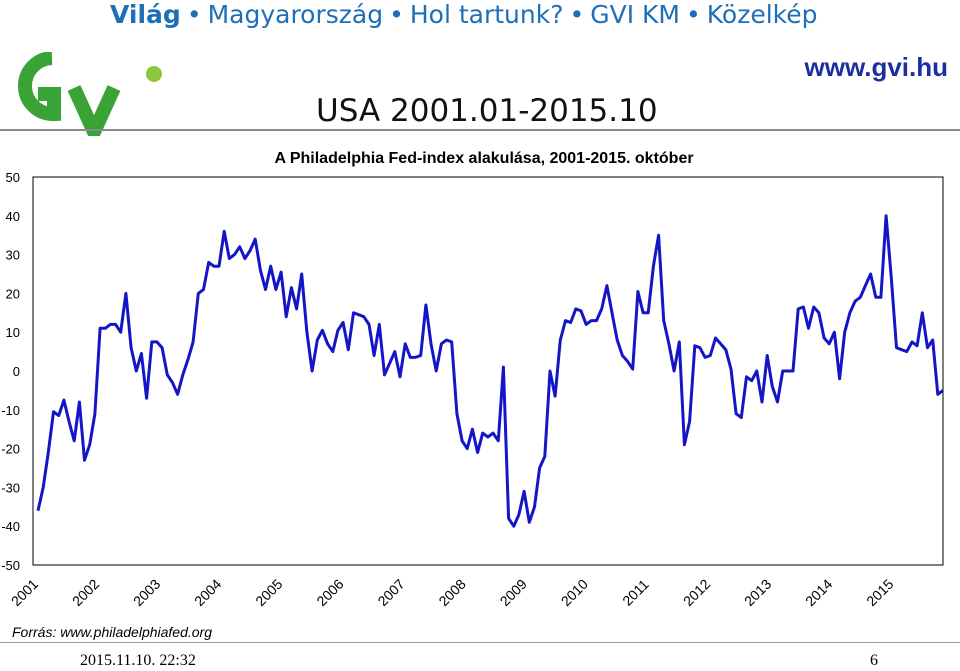  I want to click on x-tick-label: 2003, so click(146, 592).